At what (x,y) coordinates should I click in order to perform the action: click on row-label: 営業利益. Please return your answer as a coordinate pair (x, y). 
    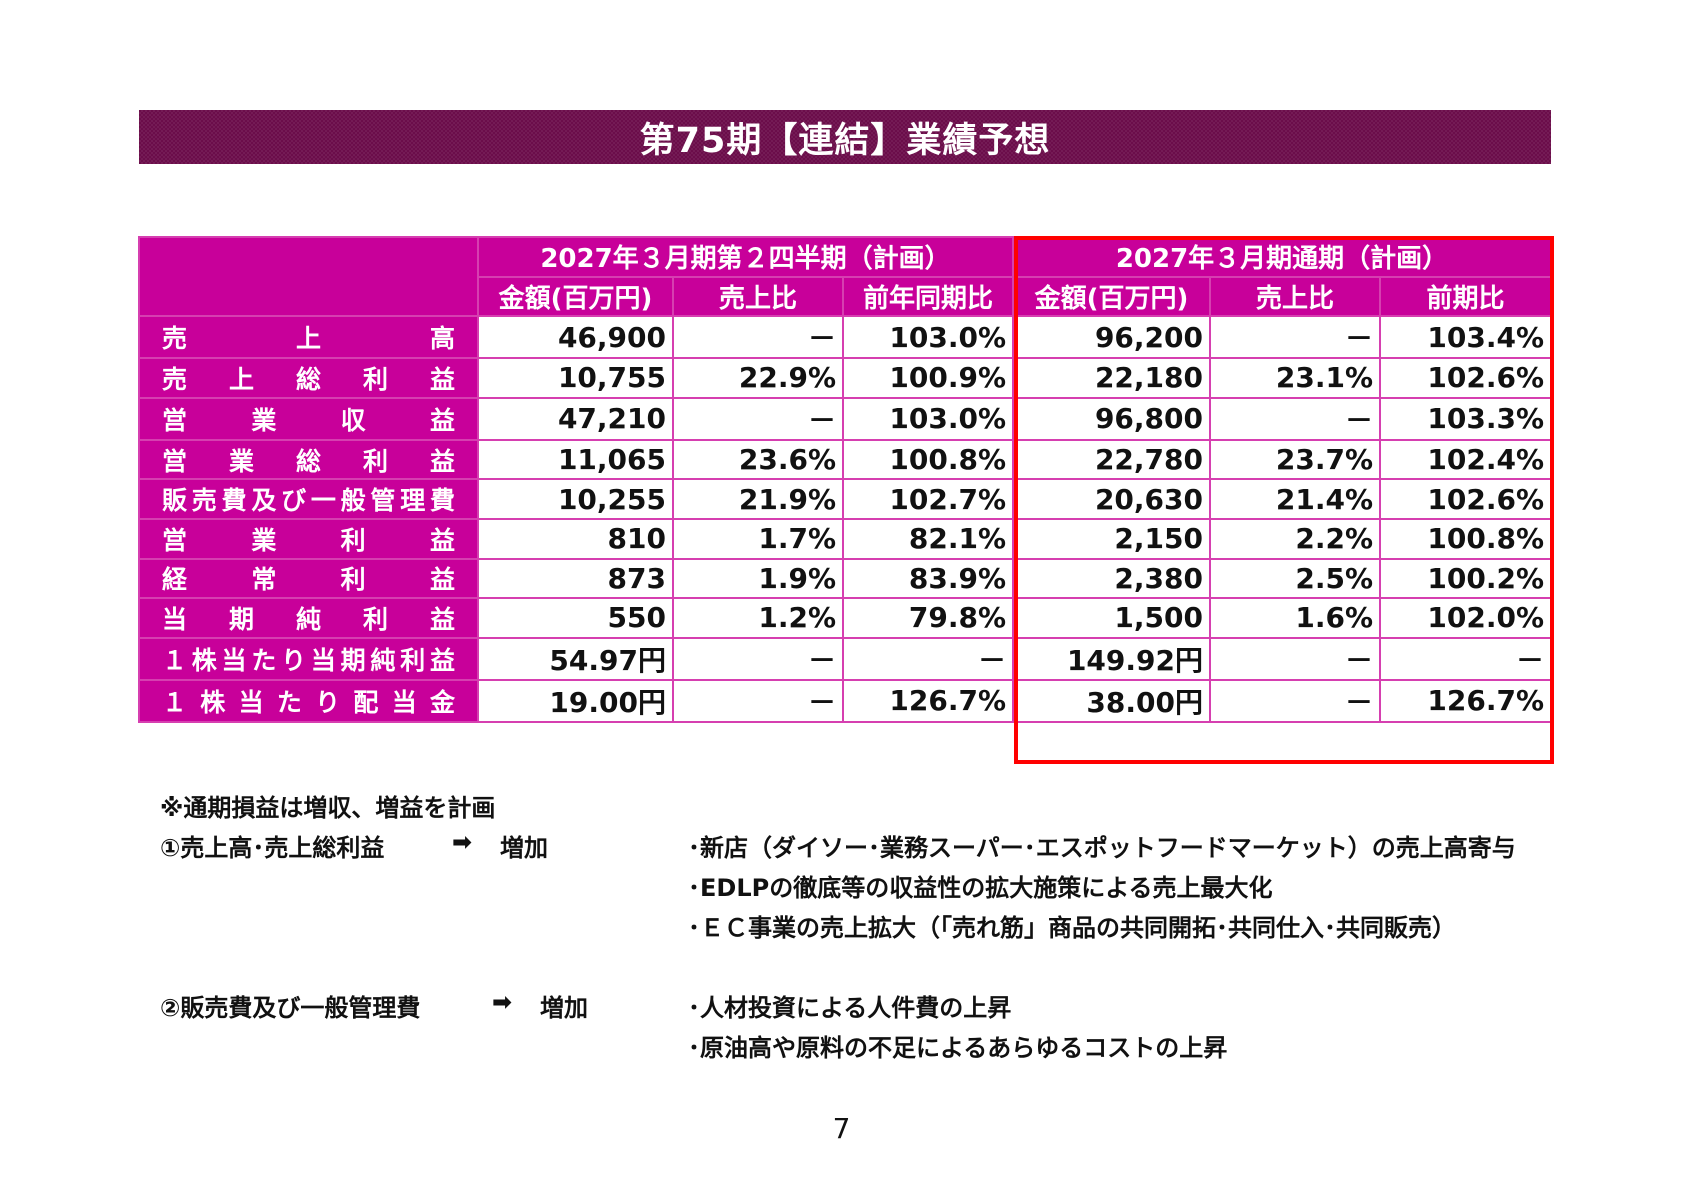
    Looking at the image, I should click on (308, 538).